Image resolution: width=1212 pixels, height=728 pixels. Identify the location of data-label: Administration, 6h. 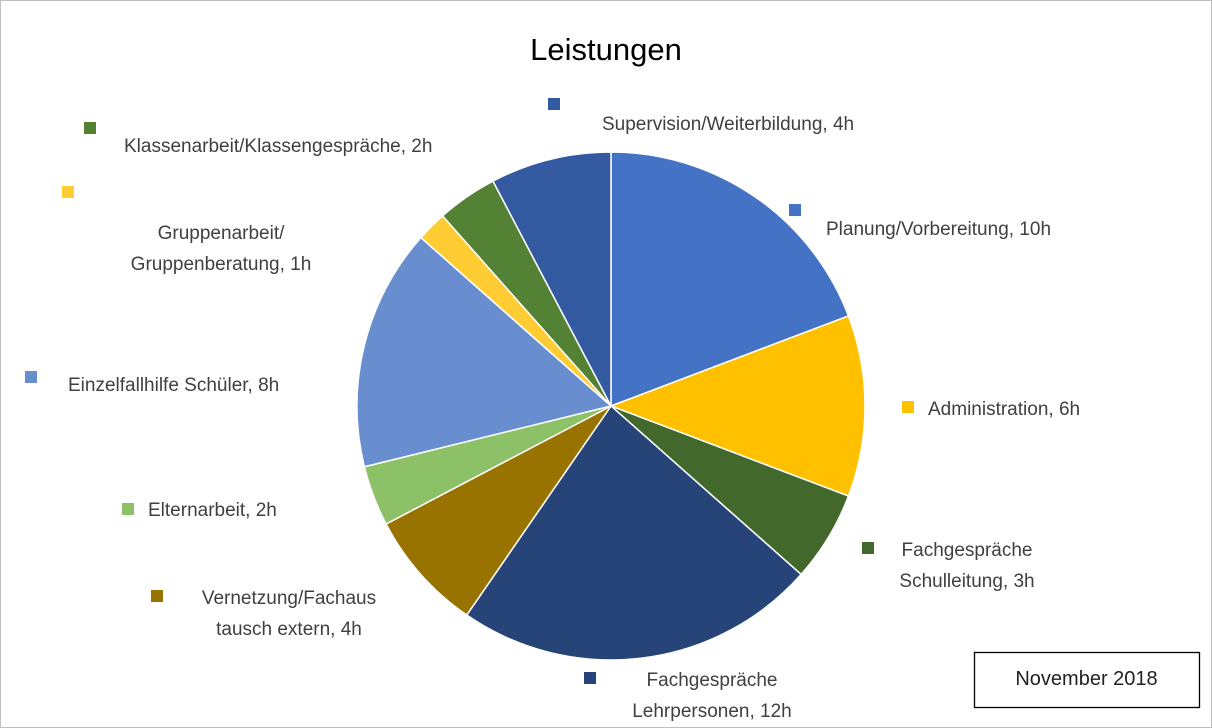
(1004, 409).